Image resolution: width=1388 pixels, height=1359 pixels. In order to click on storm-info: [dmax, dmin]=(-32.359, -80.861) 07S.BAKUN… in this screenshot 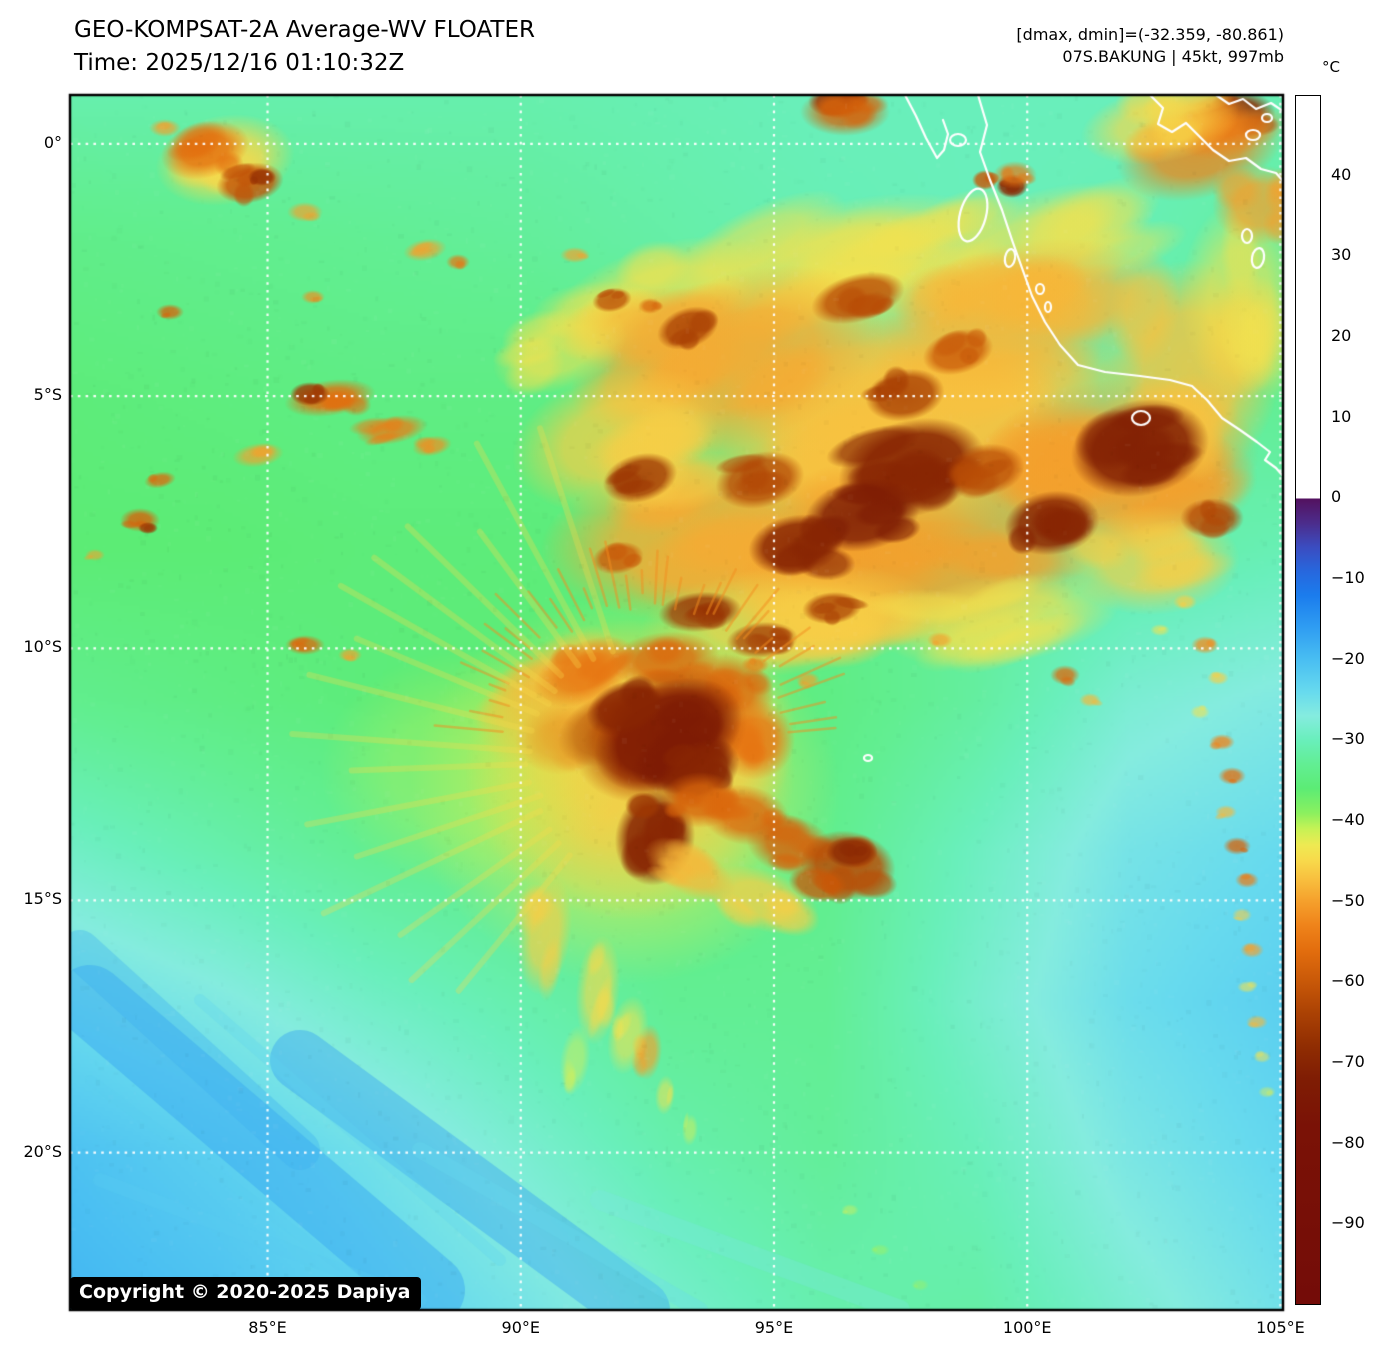, I will do `click(1150, 46)`.